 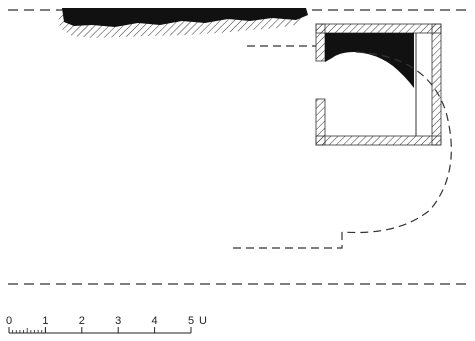 What do you see at coordinates (45, 321) in the screenshot?
I see `scale-tick-label: 1` at bounding box center [45, 321].